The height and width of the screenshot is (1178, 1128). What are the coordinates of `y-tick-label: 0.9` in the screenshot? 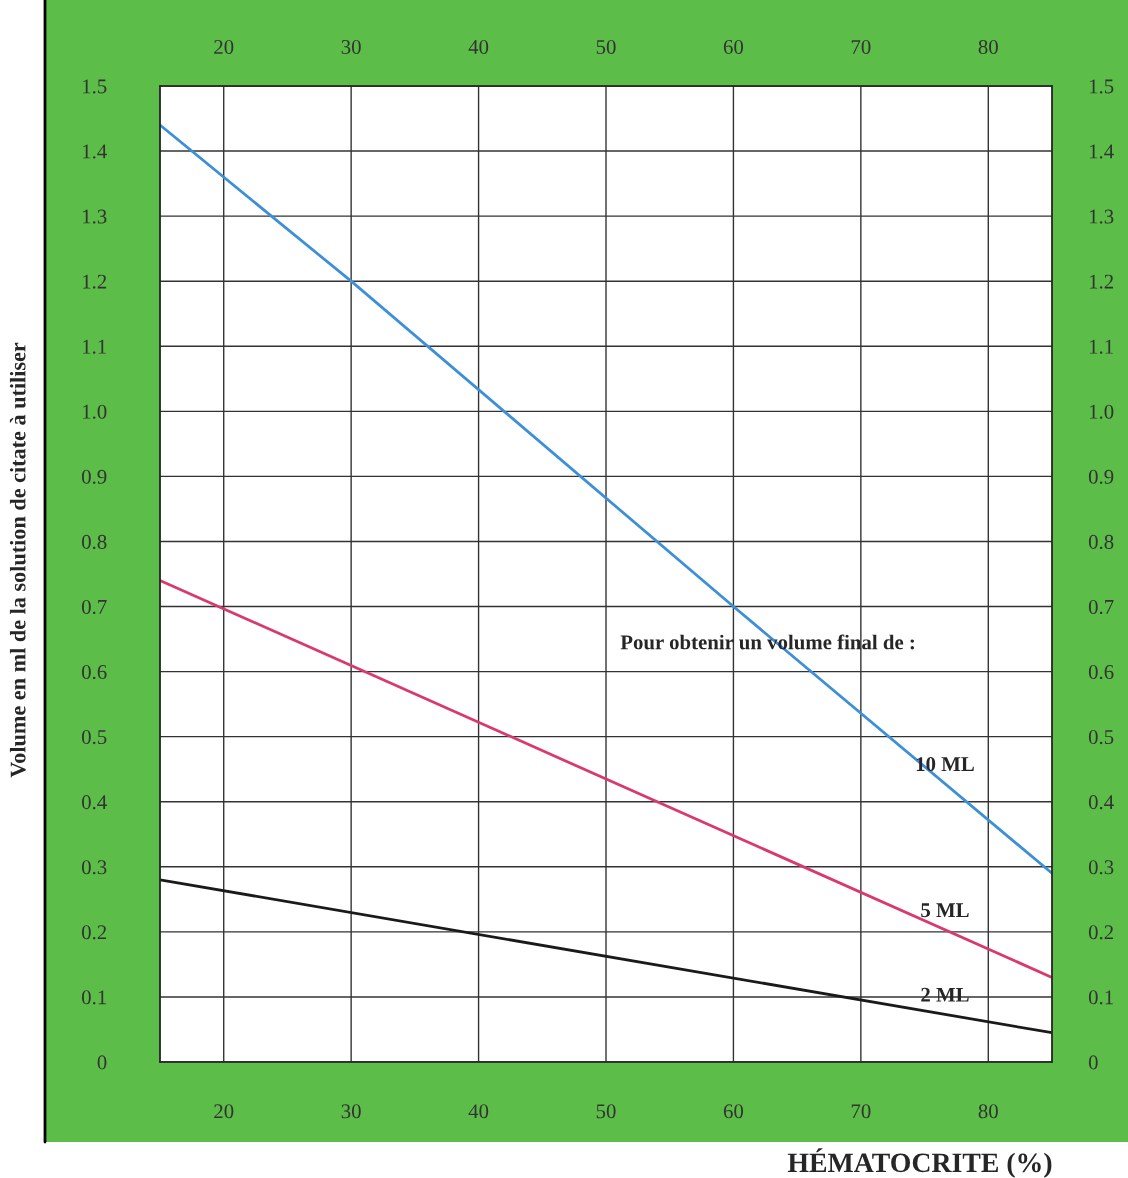 It's located at (94, 476).